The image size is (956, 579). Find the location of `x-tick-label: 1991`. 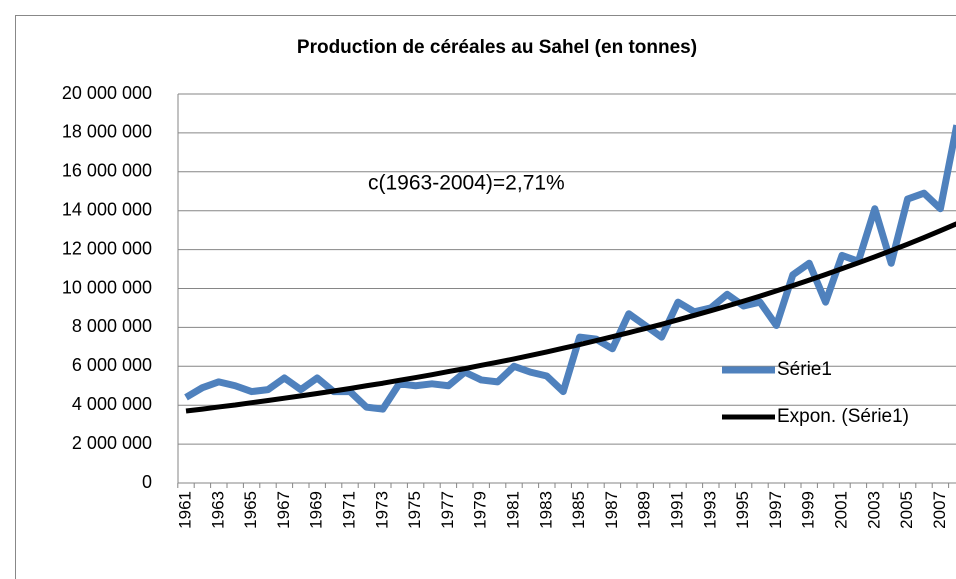

x-tick-label: 1991 is located at coordinates (676, 510).